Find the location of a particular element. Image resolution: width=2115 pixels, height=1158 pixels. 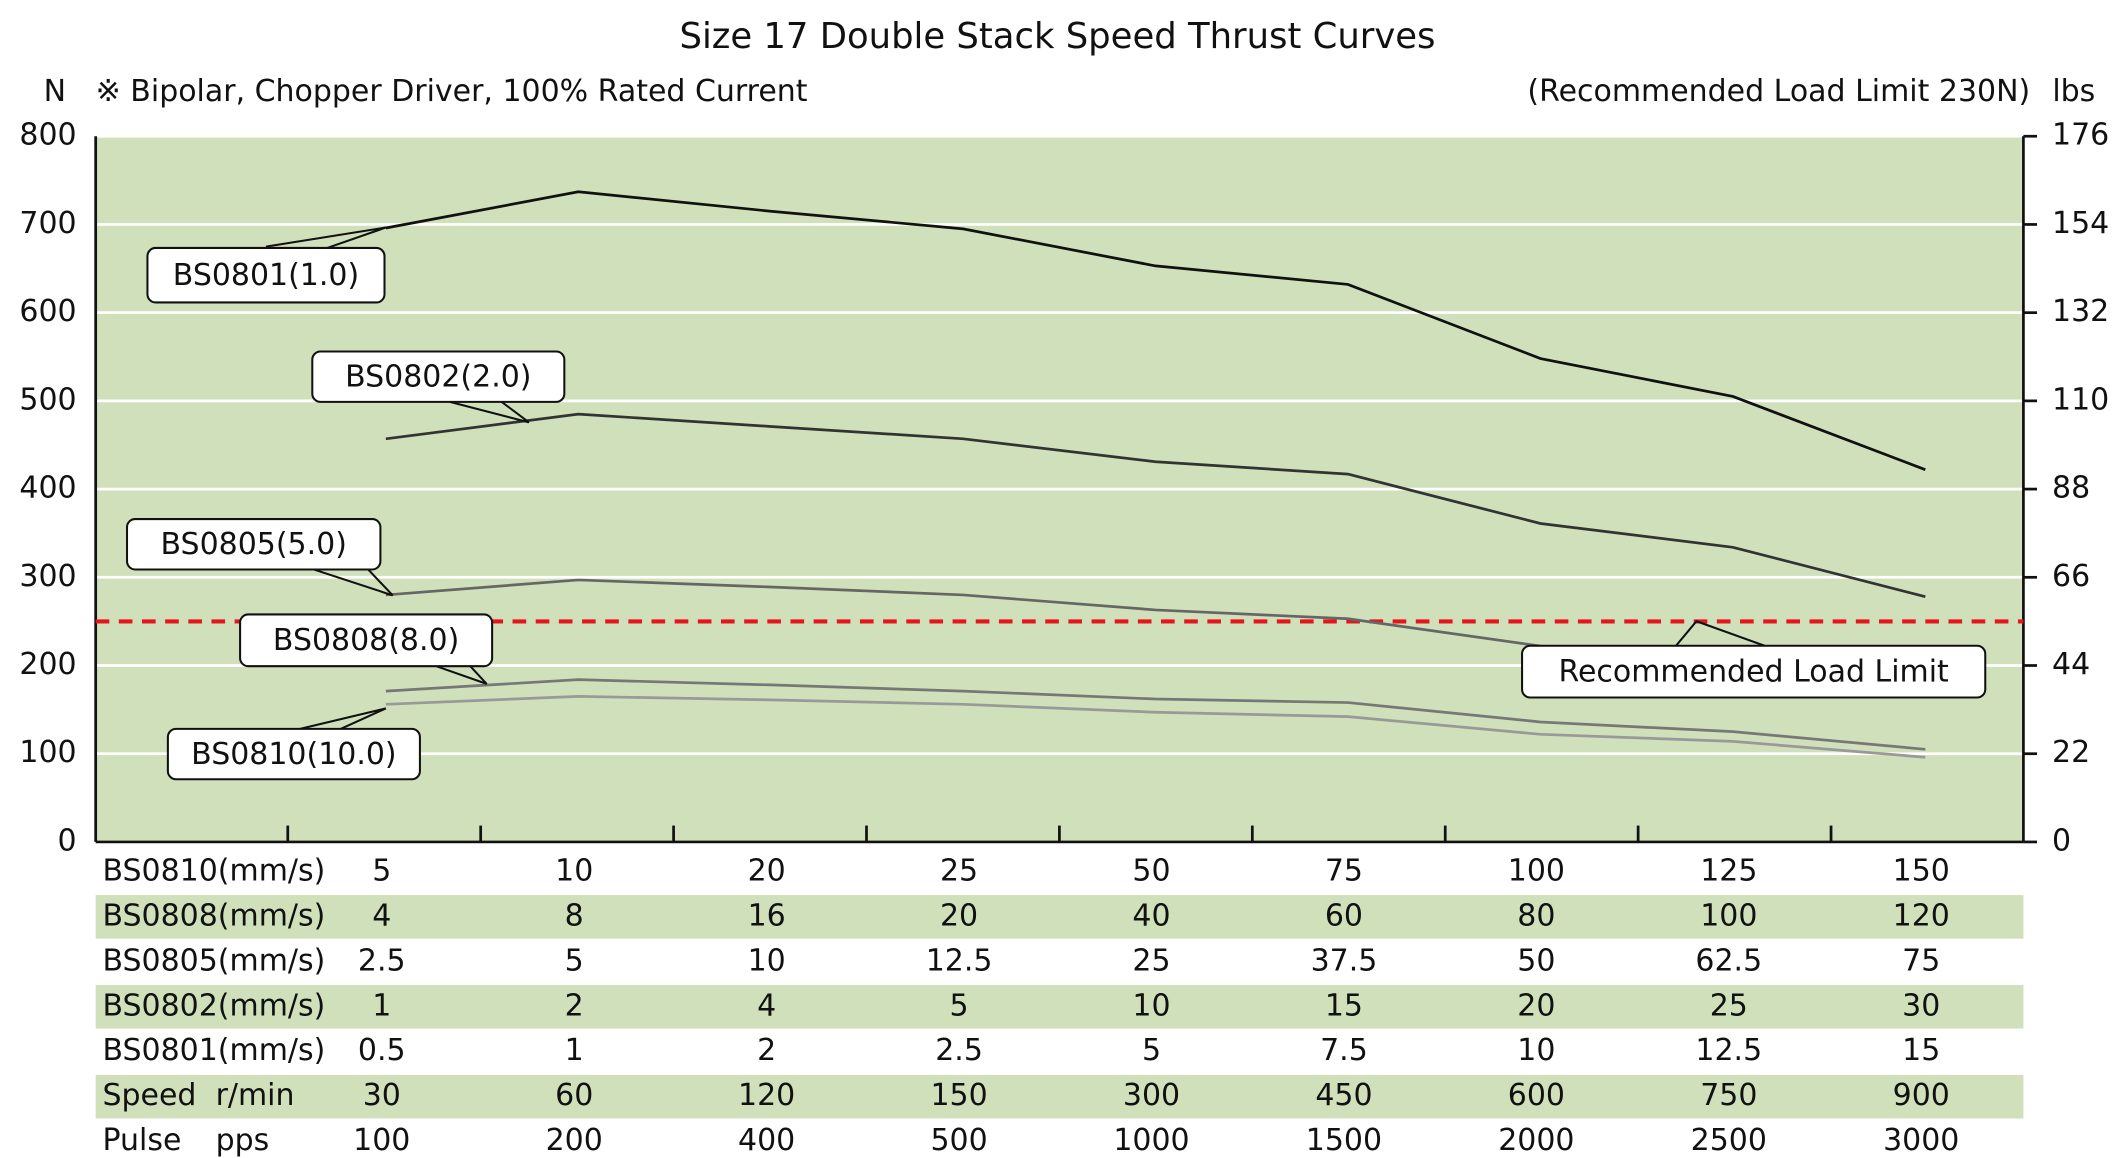

table-cell: 1500 is located at coordinates (1344, 1140).